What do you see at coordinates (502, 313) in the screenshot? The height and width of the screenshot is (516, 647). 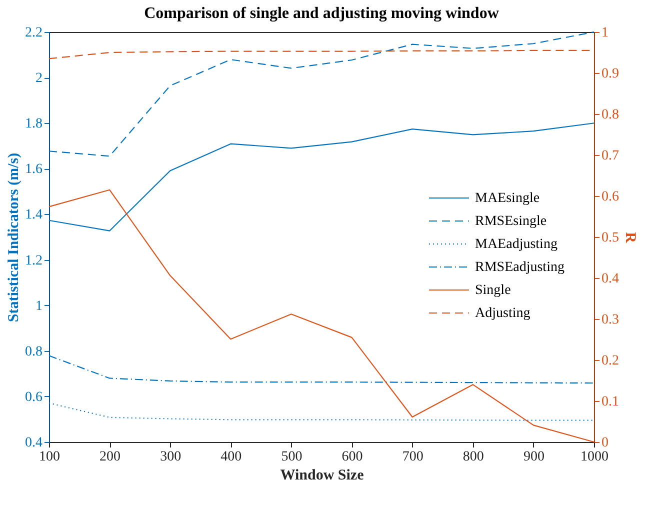 I see `legend-label: Adjusting` at bounding box center [502, 313].